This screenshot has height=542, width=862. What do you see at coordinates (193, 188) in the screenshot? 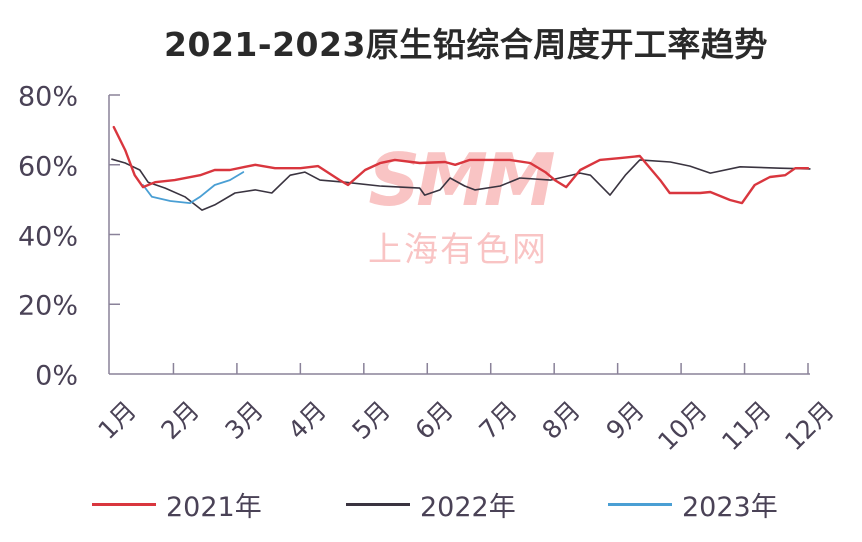
I see `series-line-2023年` at bounding box center [193, 188].